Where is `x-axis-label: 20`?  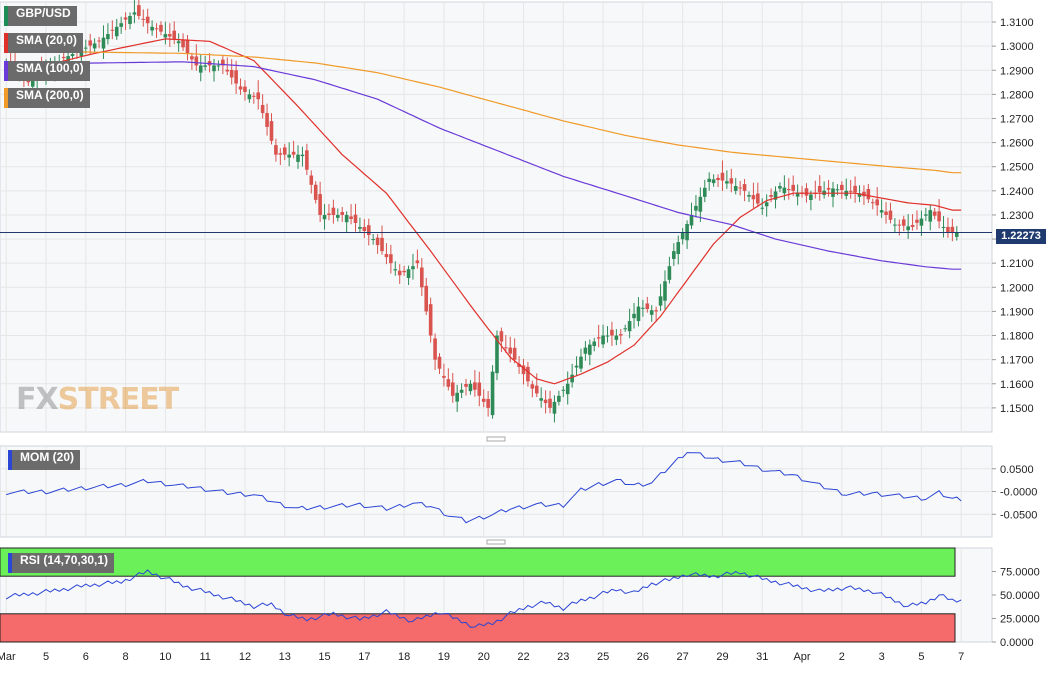 x-axis-label: 20 is located at coordinates (484, 657).